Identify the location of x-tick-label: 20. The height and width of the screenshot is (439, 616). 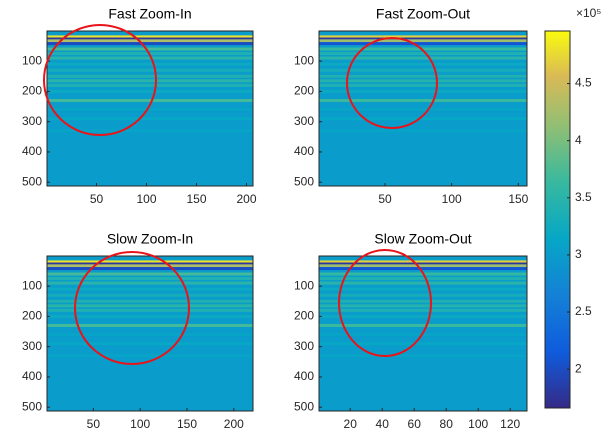
(351, 424).